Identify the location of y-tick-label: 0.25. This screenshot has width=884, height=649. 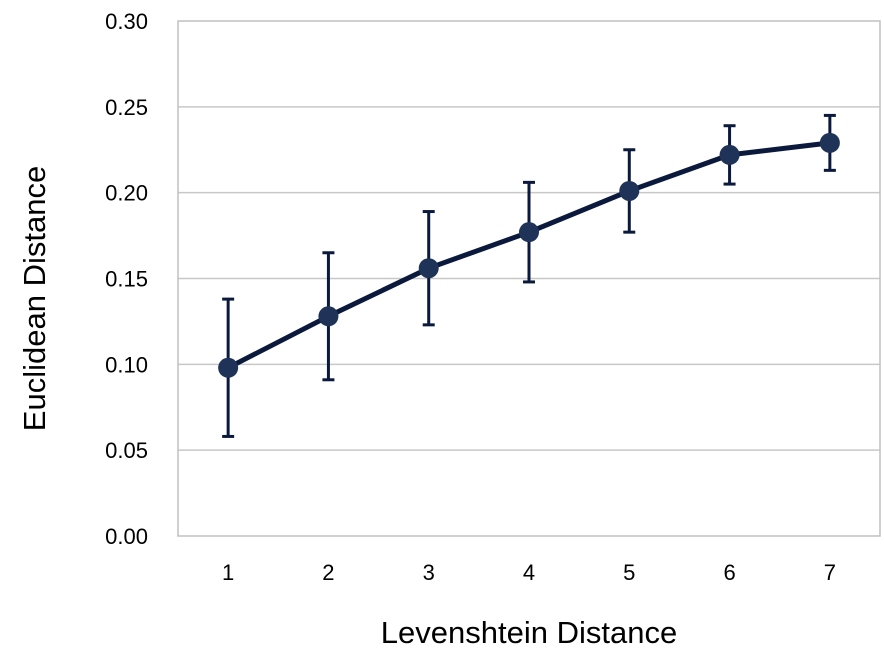
(126, 107).